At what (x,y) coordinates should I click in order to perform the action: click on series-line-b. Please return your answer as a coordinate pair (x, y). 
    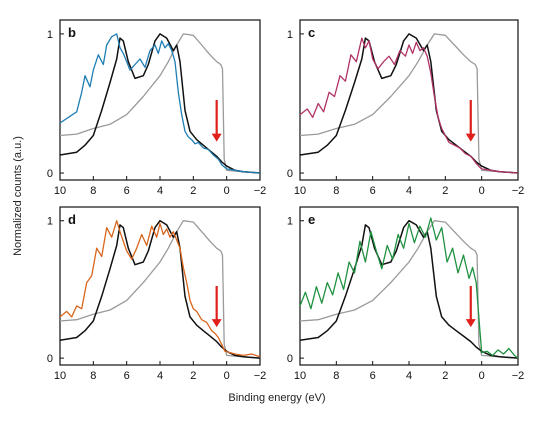
    Looking at the image, I should click on (160, 103).